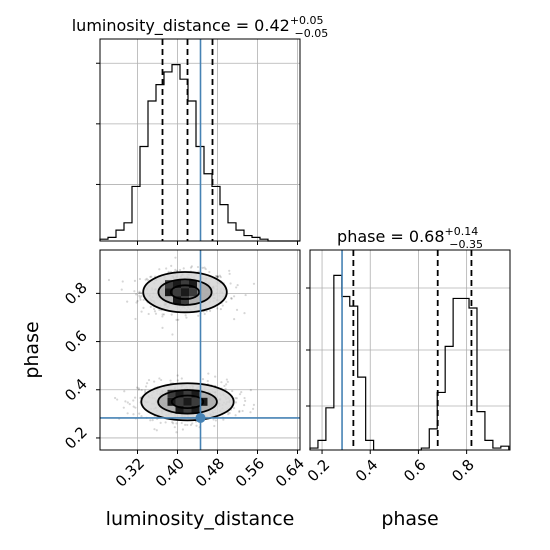  I want to click on title-text: phase = 0.68, so click(390, 236).